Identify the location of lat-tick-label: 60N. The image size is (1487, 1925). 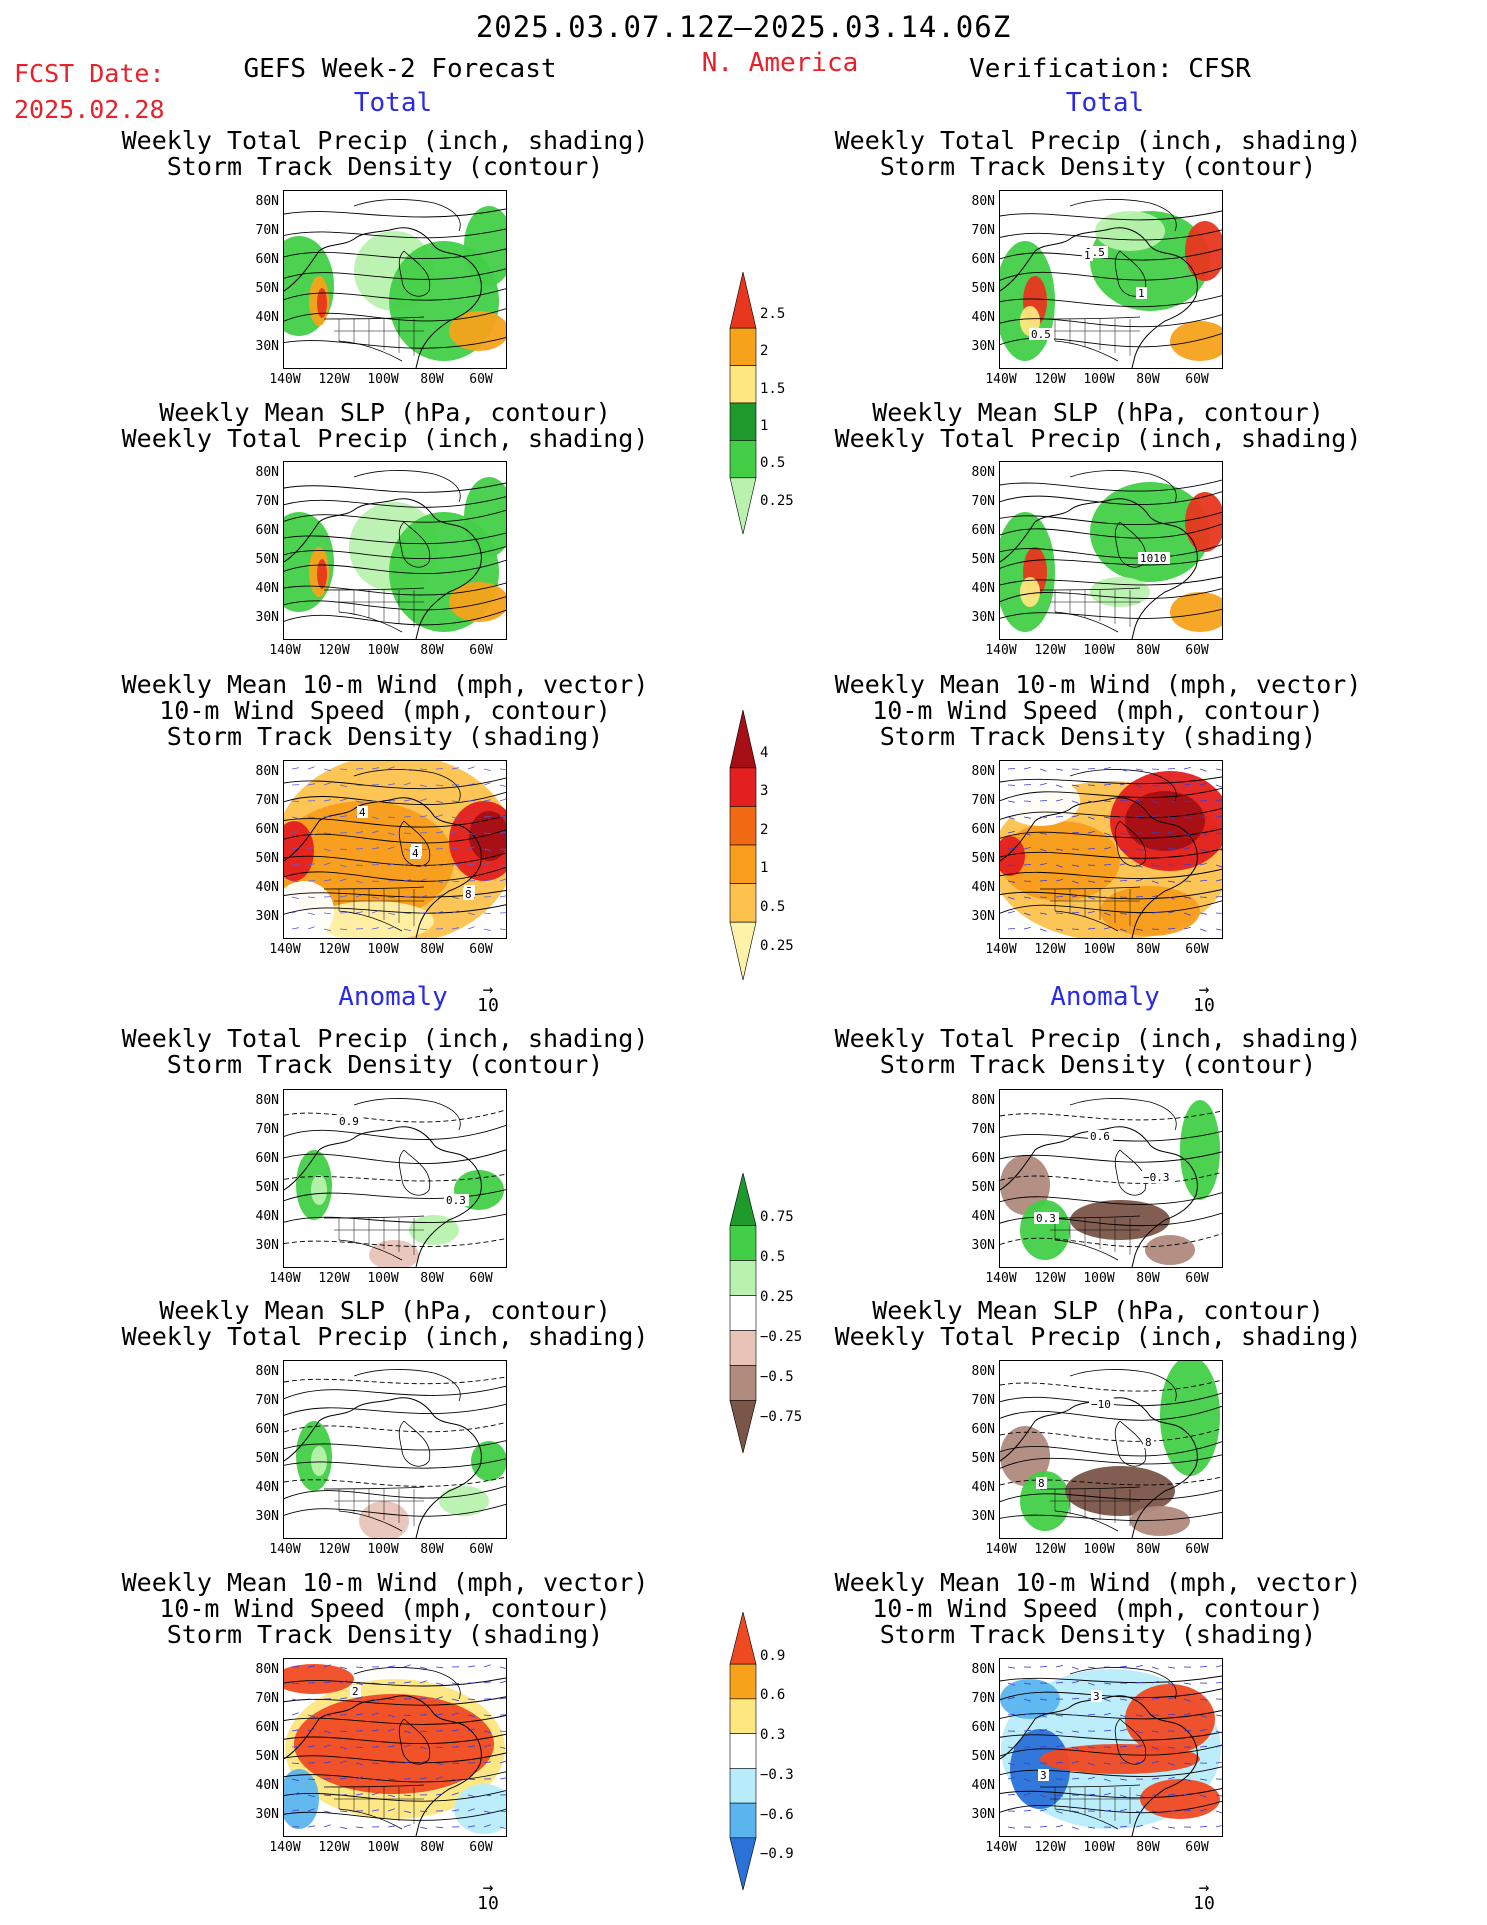
(983, 259).